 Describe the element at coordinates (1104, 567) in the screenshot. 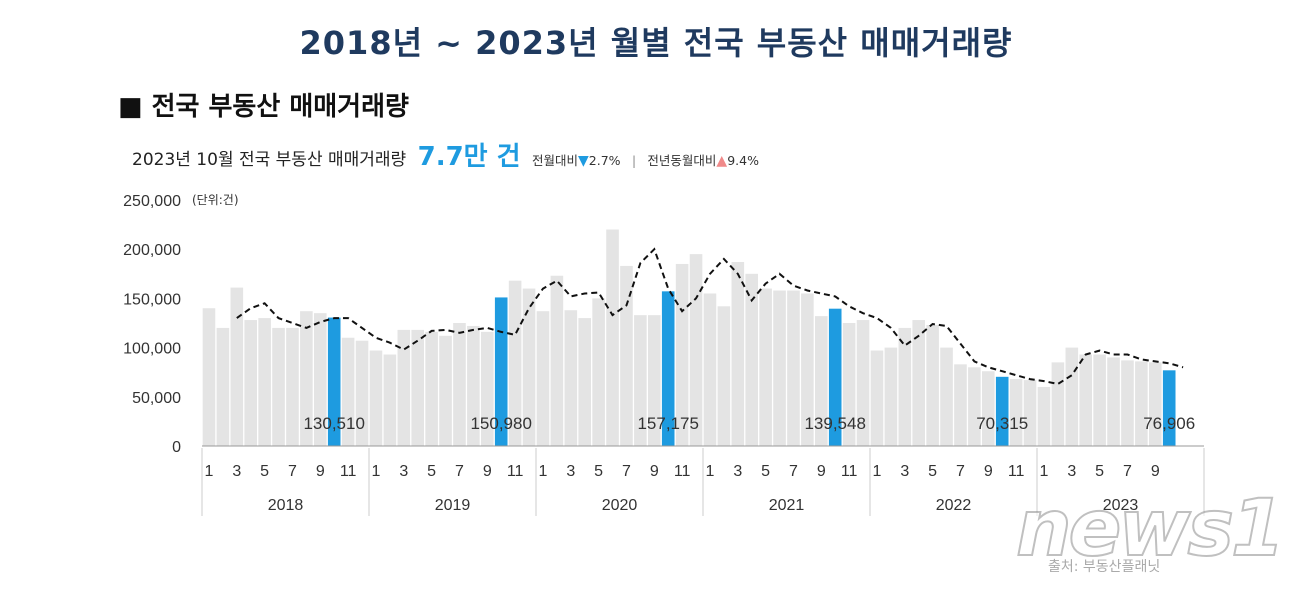

I see `source-note: 출처: 부동산플래닛` at that location.